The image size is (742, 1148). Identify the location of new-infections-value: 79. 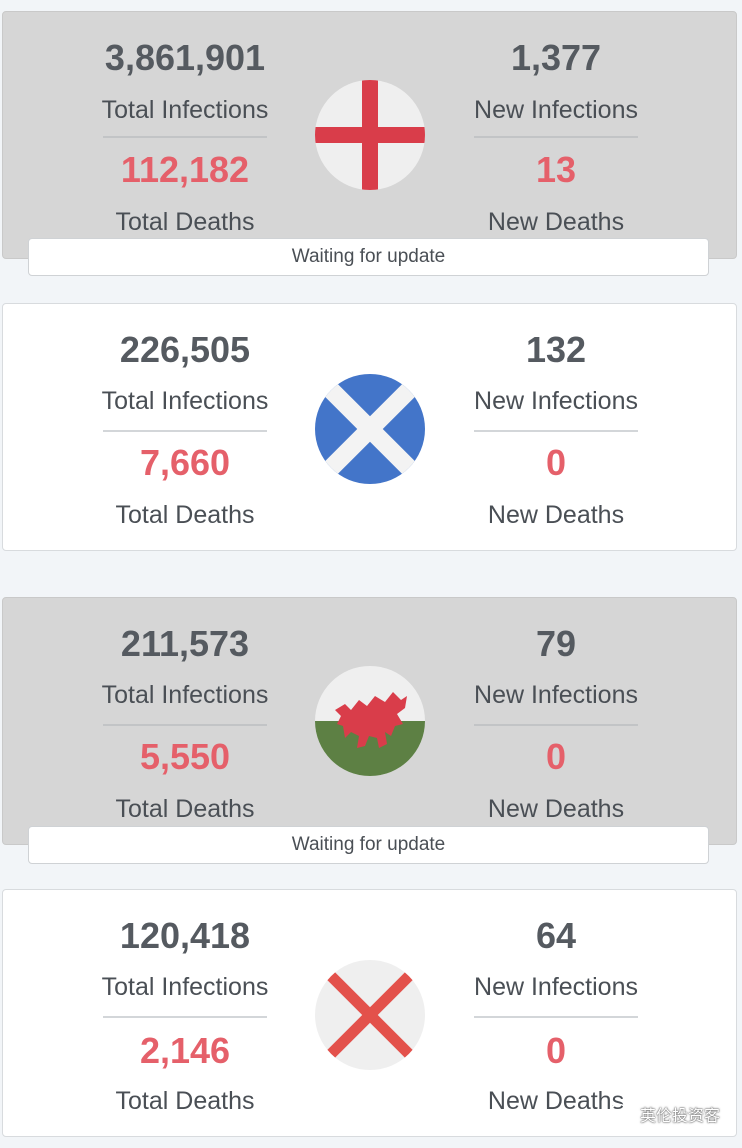
(556, 643).